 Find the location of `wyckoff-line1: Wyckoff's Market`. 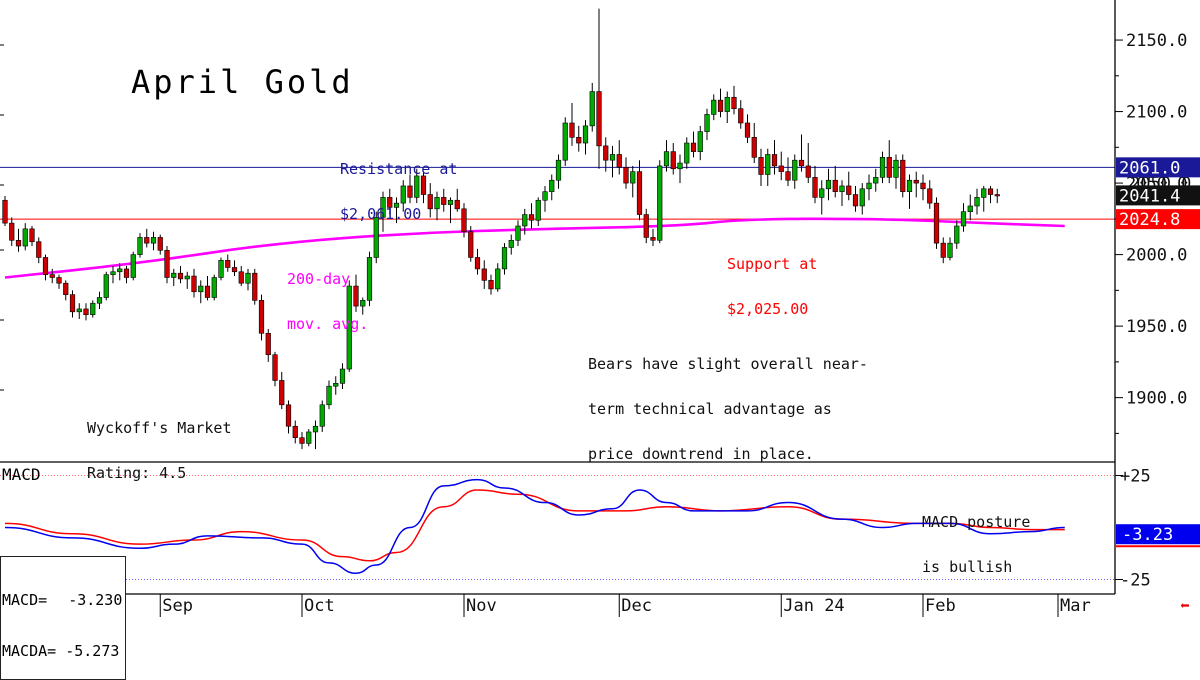

wyckoff-line1: Wyckoff's Market is located at coordinates (159, 428).